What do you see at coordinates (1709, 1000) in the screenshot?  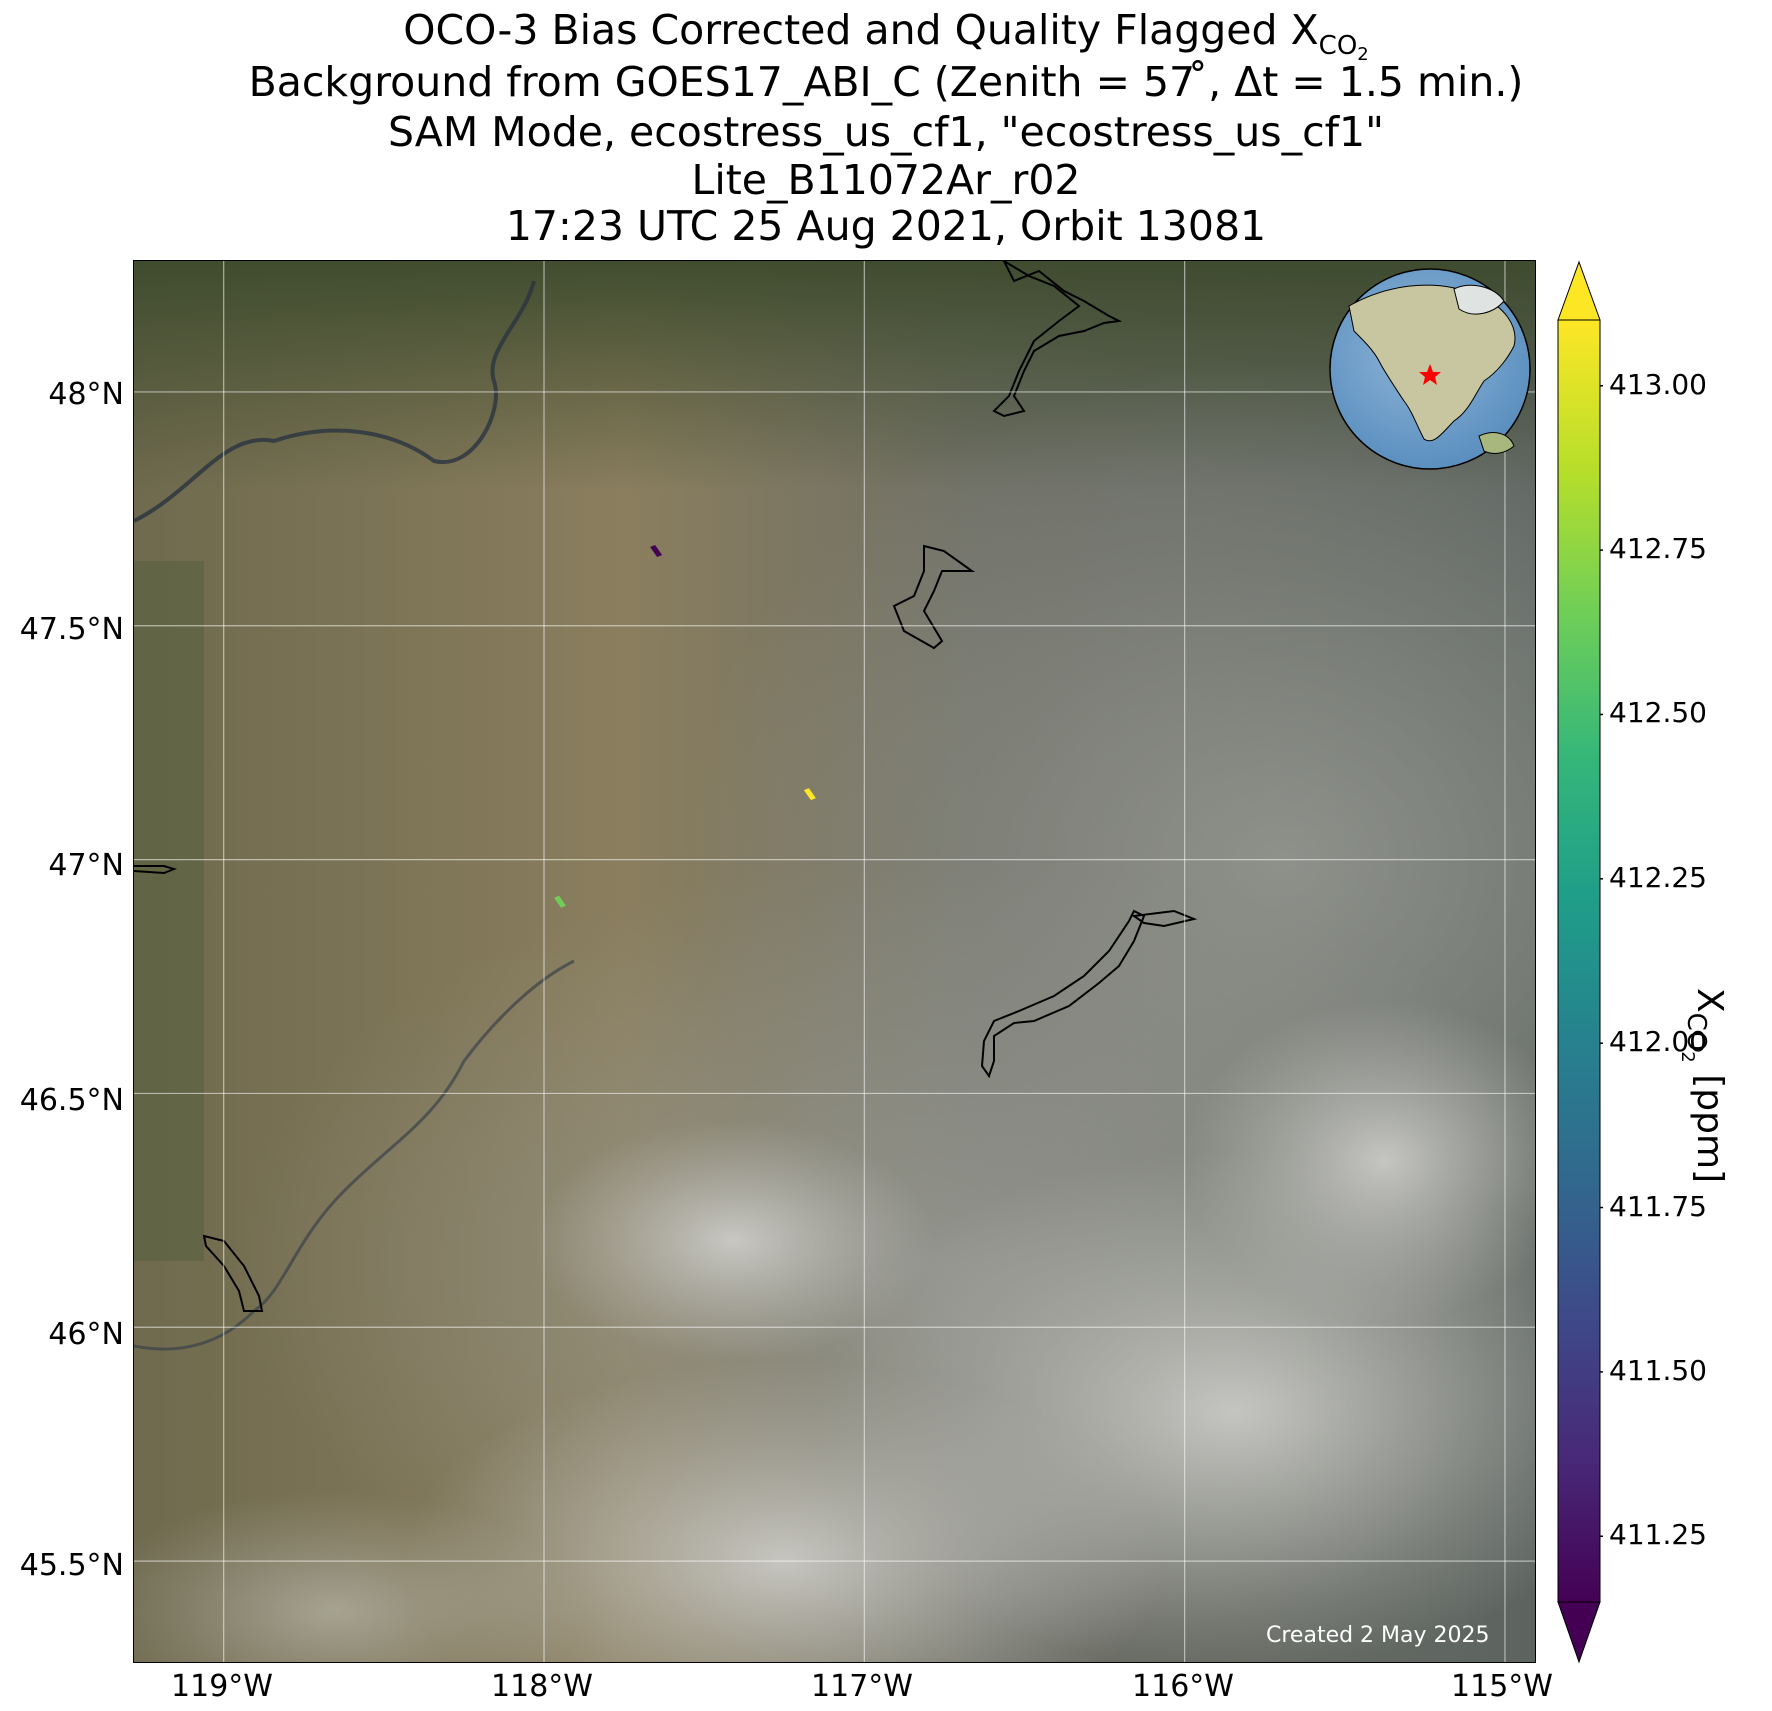 I see `colorbar-label-prefix: X` at bounding box center [1709, 1000].